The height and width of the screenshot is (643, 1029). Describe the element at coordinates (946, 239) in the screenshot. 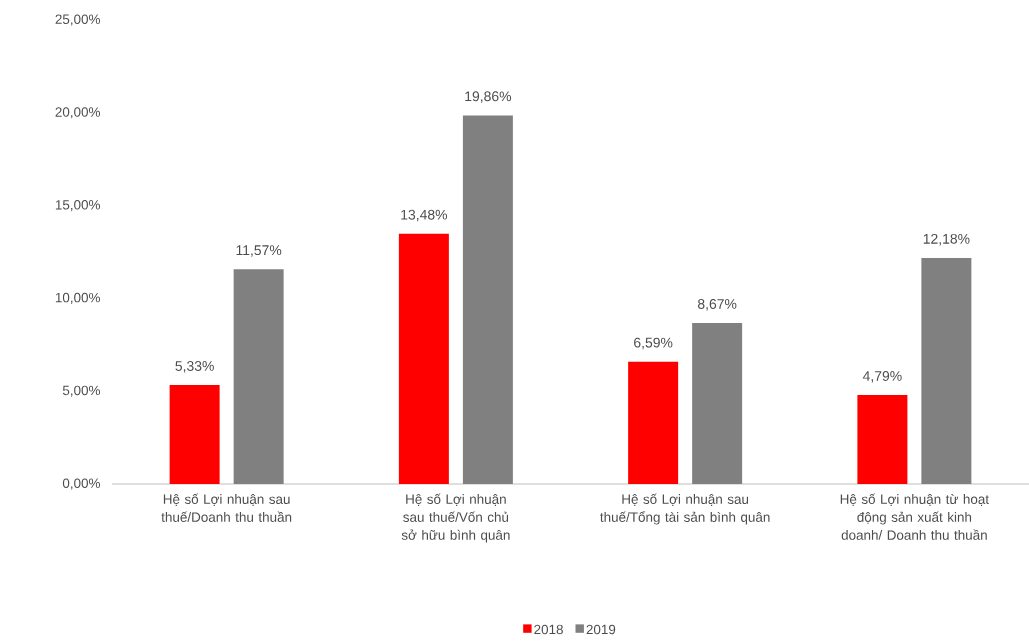

I see `data-label: 12,18%` at that location.